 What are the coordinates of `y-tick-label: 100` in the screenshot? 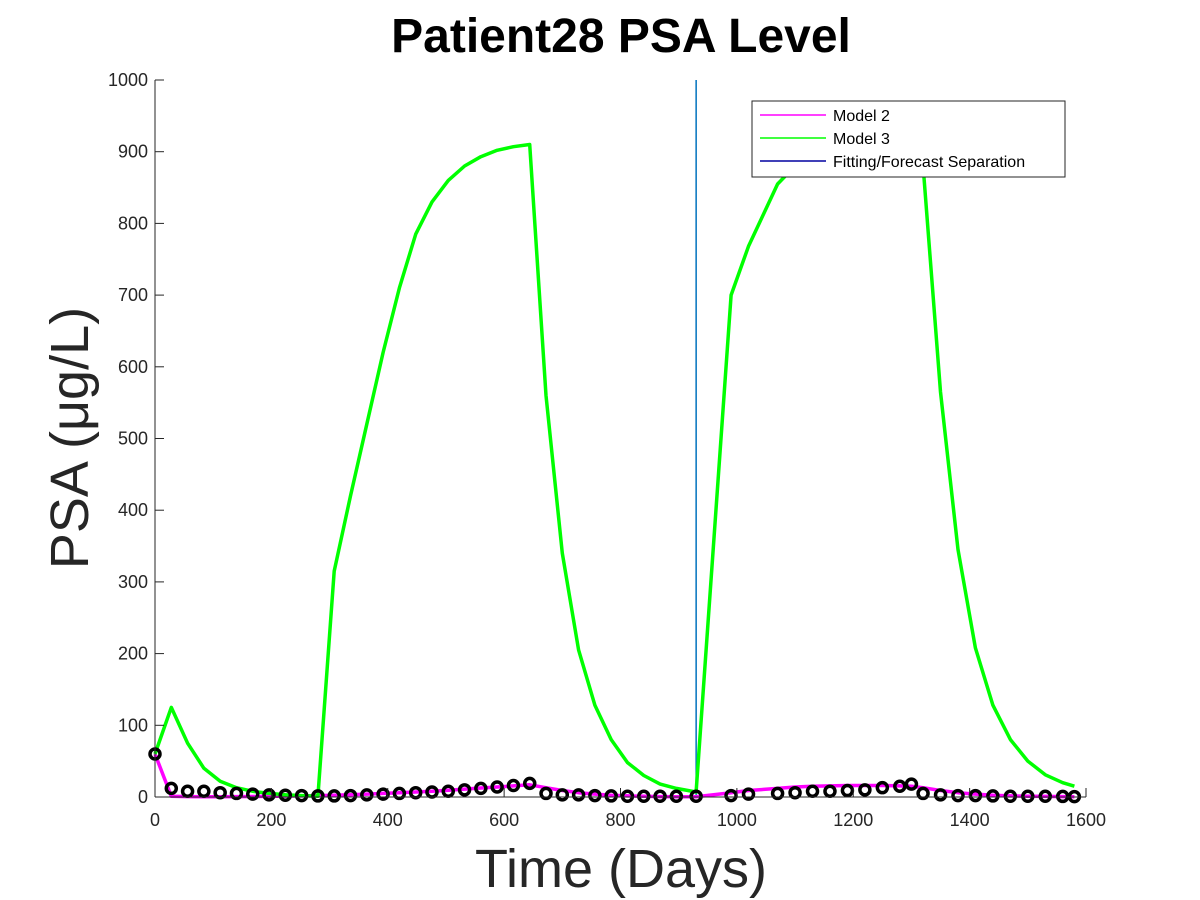 It's located at (133, 725).